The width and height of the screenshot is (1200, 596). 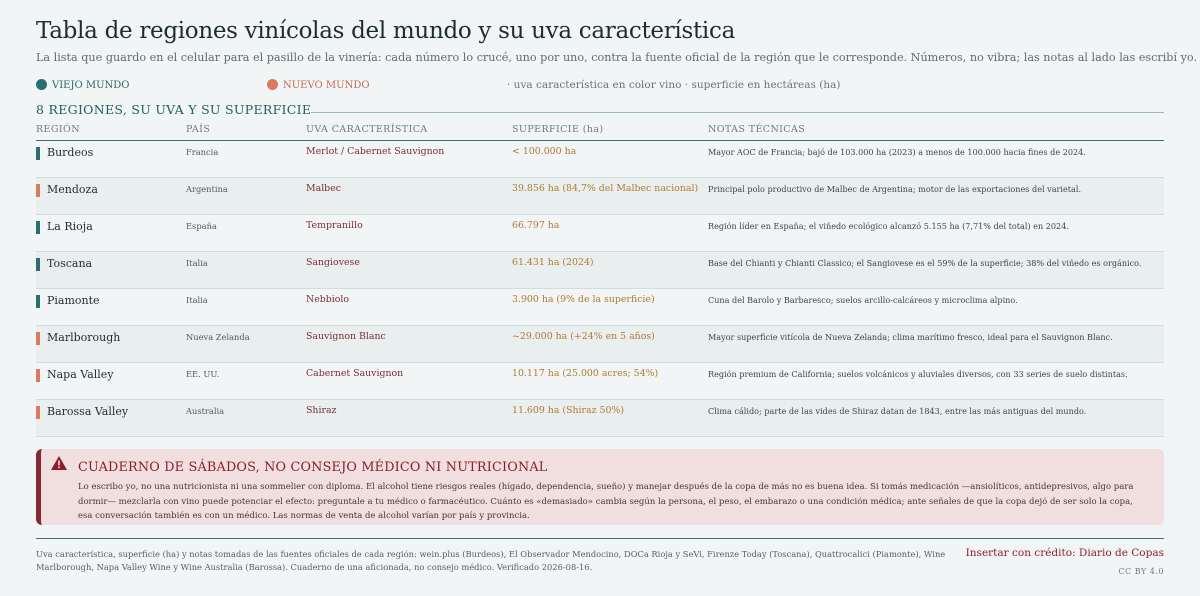 I want to click on cell-area: 3.900 ha (9% de la superficie), so click(x=583, y=299).